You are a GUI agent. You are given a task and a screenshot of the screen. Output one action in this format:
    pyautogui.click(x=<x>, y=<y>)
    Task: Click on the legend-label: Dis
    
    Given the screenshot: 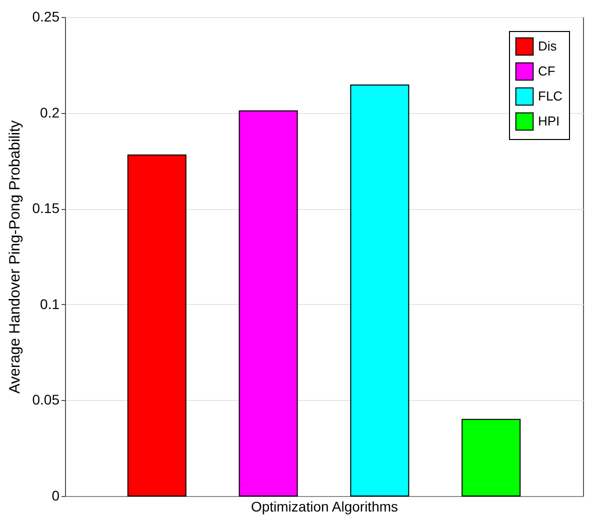 What is the action you would take?
    pyautogui.click(x=548, y=46)
    